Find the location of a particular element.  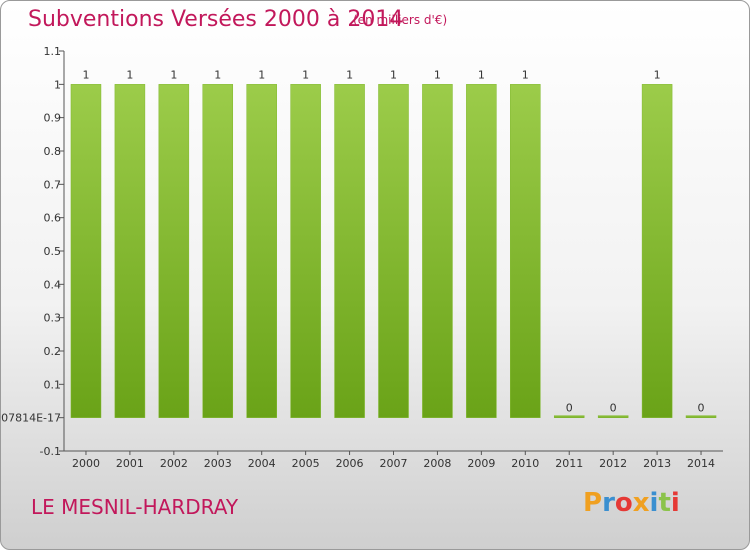

proxiti-logo: Proxiti is located at coordinates (631, 503).